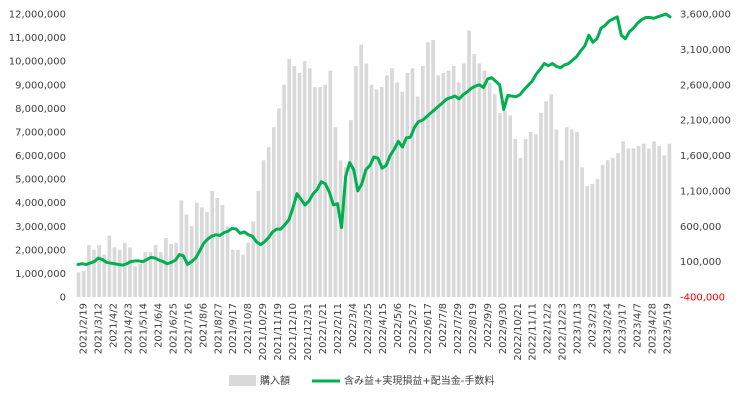 This screenshot has height=402, width=740. I want to click on x-tick-label: 2021/2/19, so click(84, 328).